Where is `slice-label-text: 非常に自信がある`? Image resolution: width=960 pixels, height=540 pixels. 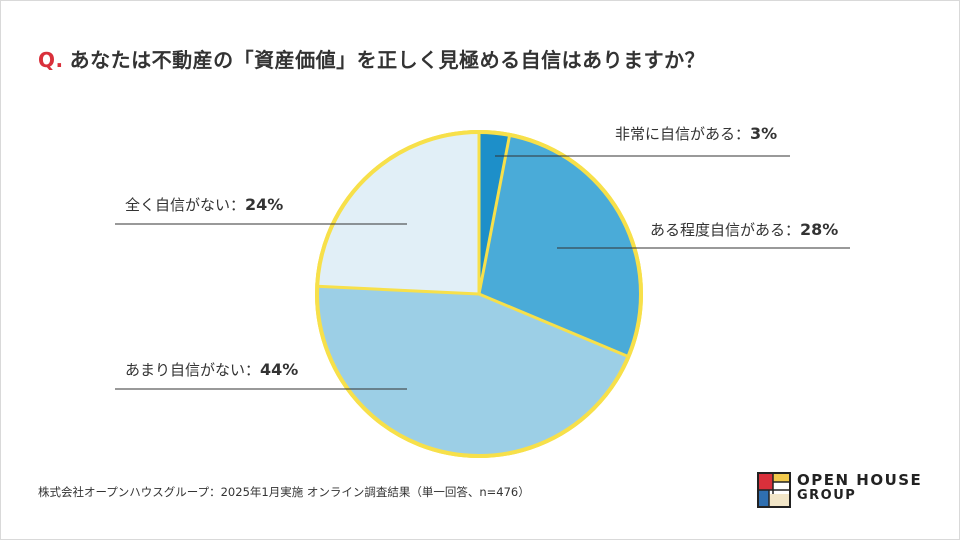 slice-label-text: 非常に自信がある is located at coordinates (675, 134).